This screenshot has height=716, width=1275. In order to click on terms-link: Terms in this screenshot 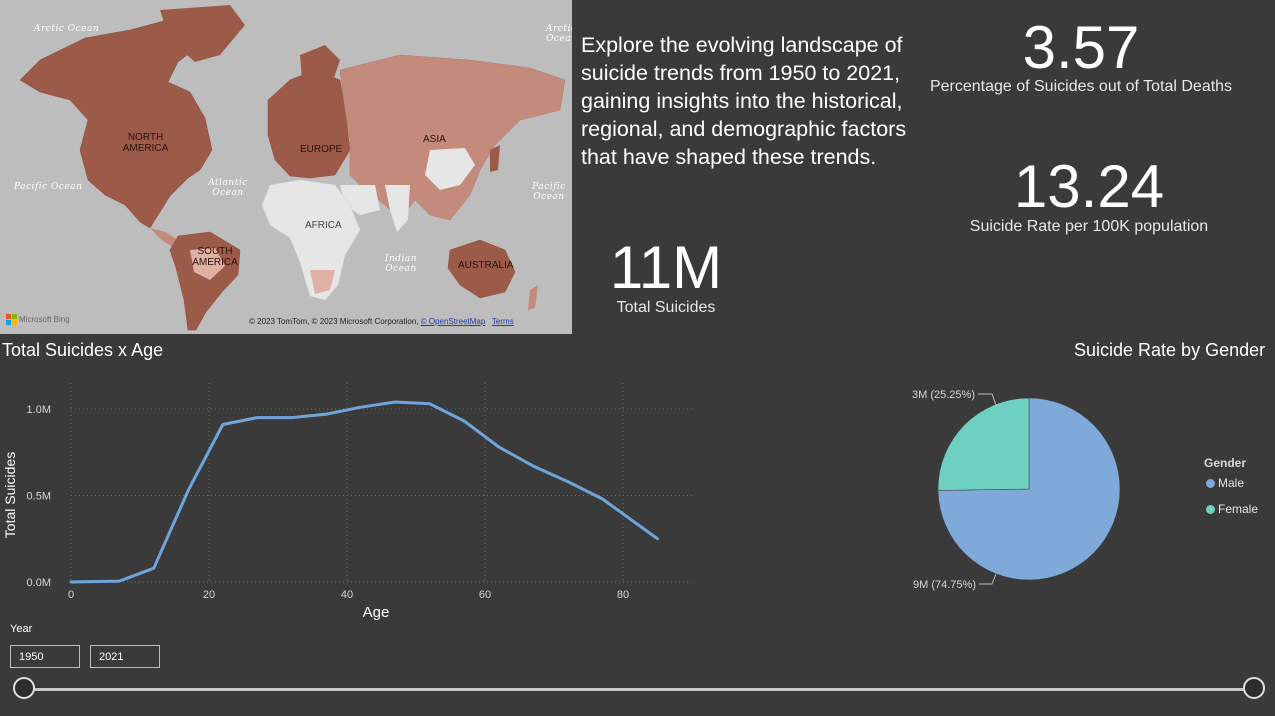, I will do `click(502, 321)`.